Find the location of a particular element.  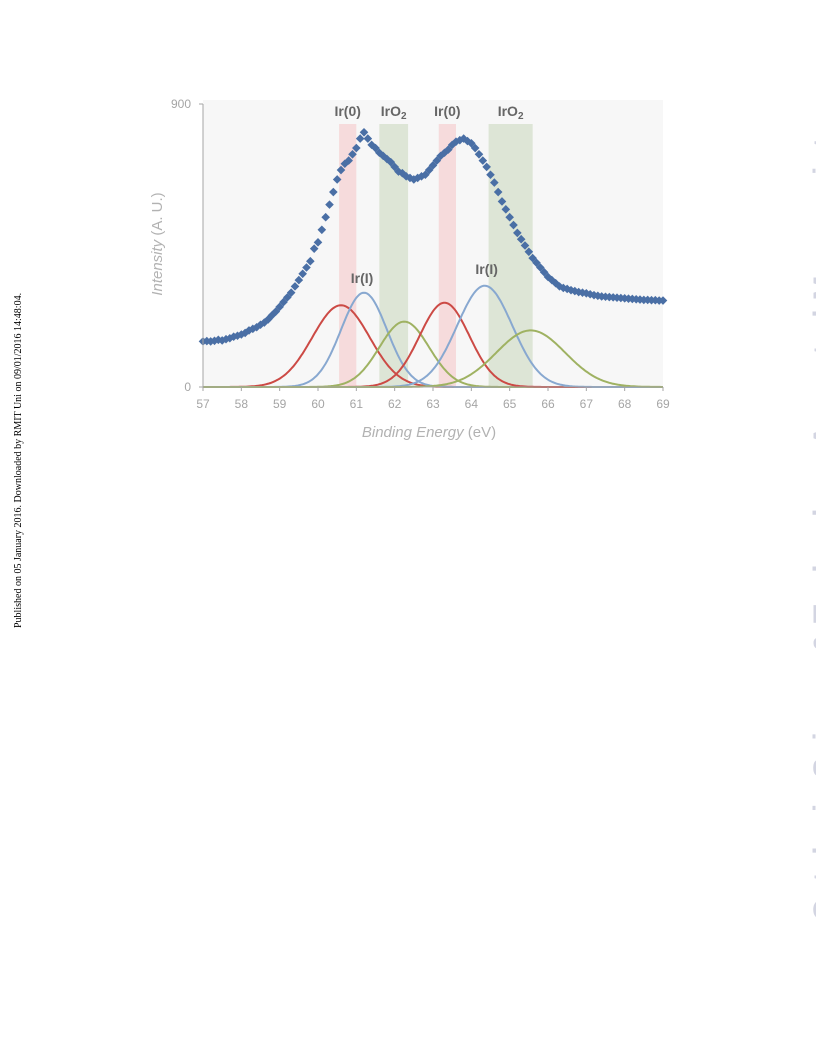

x-tick-label-4: 61 is located at coordinates (357, 404).